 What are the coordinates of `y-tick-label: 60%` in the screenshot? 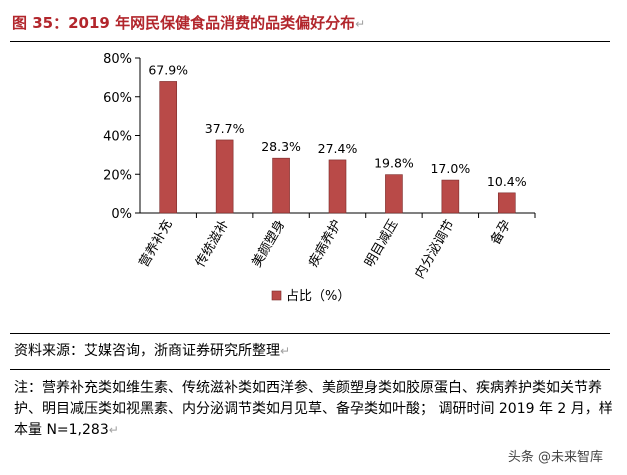 It's located at (117, 98).